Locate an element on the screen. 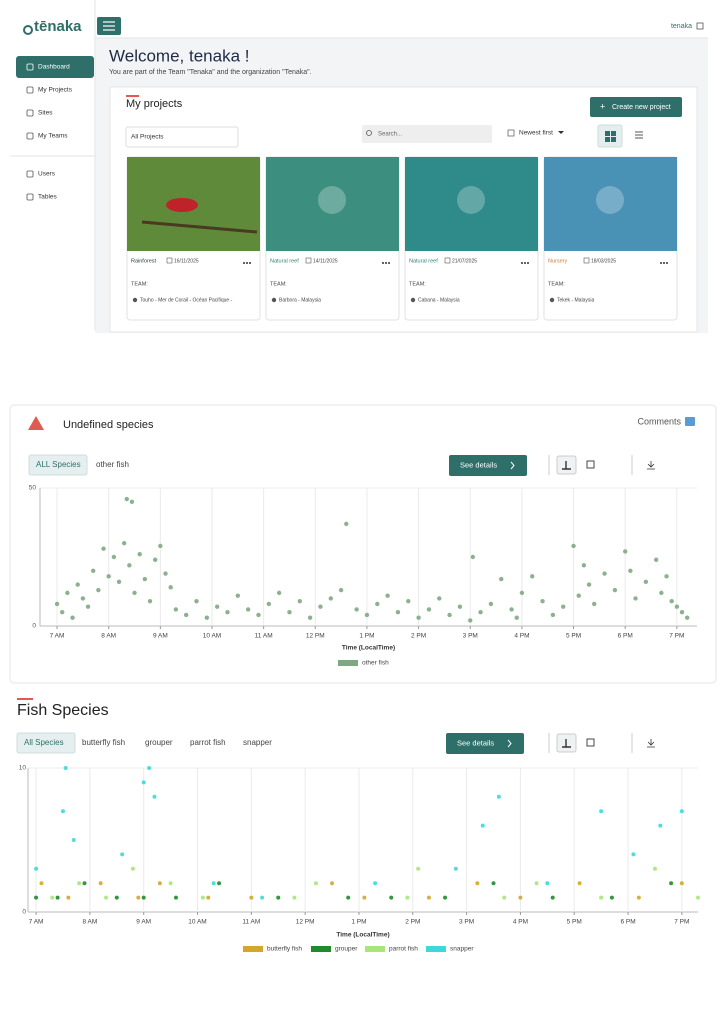 The image size is (724, 1024). nav-item: Sites is located at coordinates (45, 113).